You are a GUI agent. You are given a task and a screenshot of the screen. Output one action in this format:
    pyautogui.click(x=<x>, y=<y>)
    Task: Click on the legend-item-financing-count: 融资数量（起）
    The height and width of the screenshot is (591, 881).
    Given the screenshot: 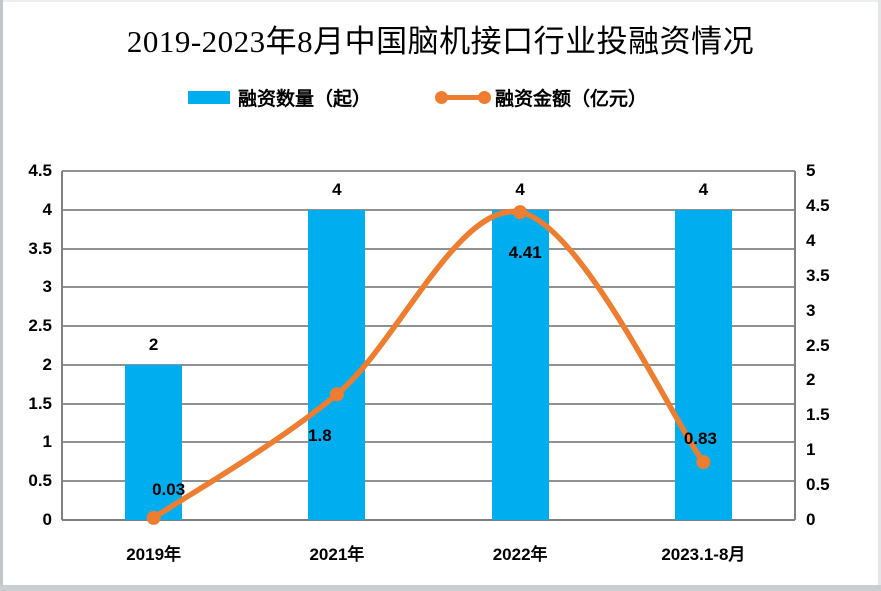 What is the action you would take?
    pyautogui.click(x=280, y=98)
    